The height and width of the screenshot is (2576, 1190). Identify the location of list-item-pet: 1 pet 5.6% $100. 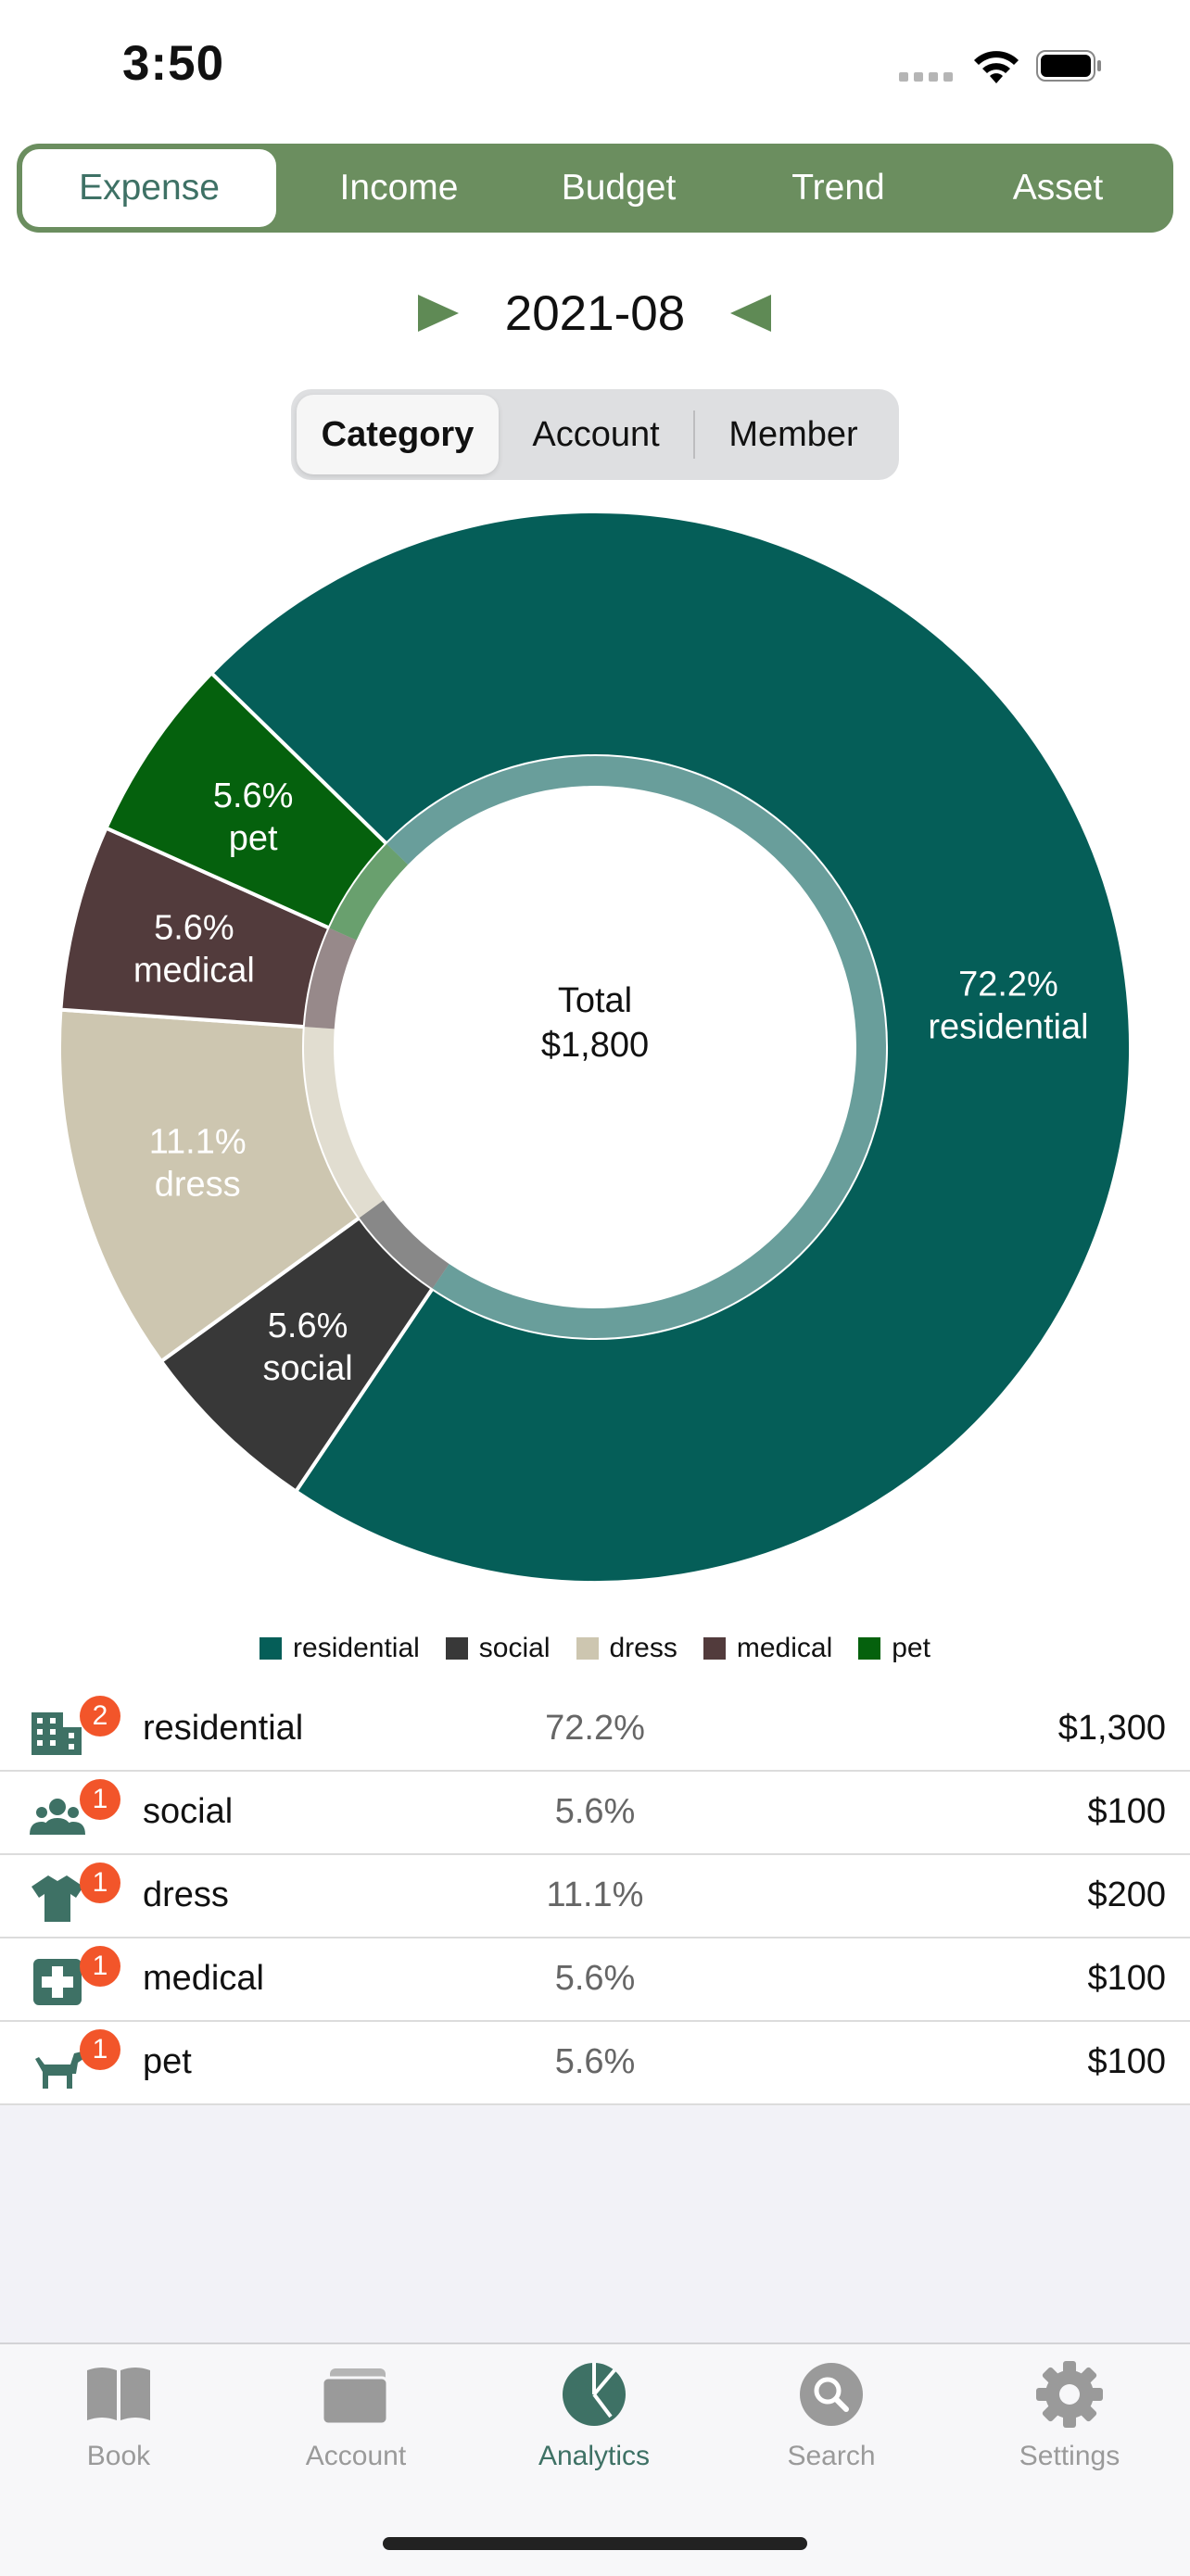
(595, 2063).